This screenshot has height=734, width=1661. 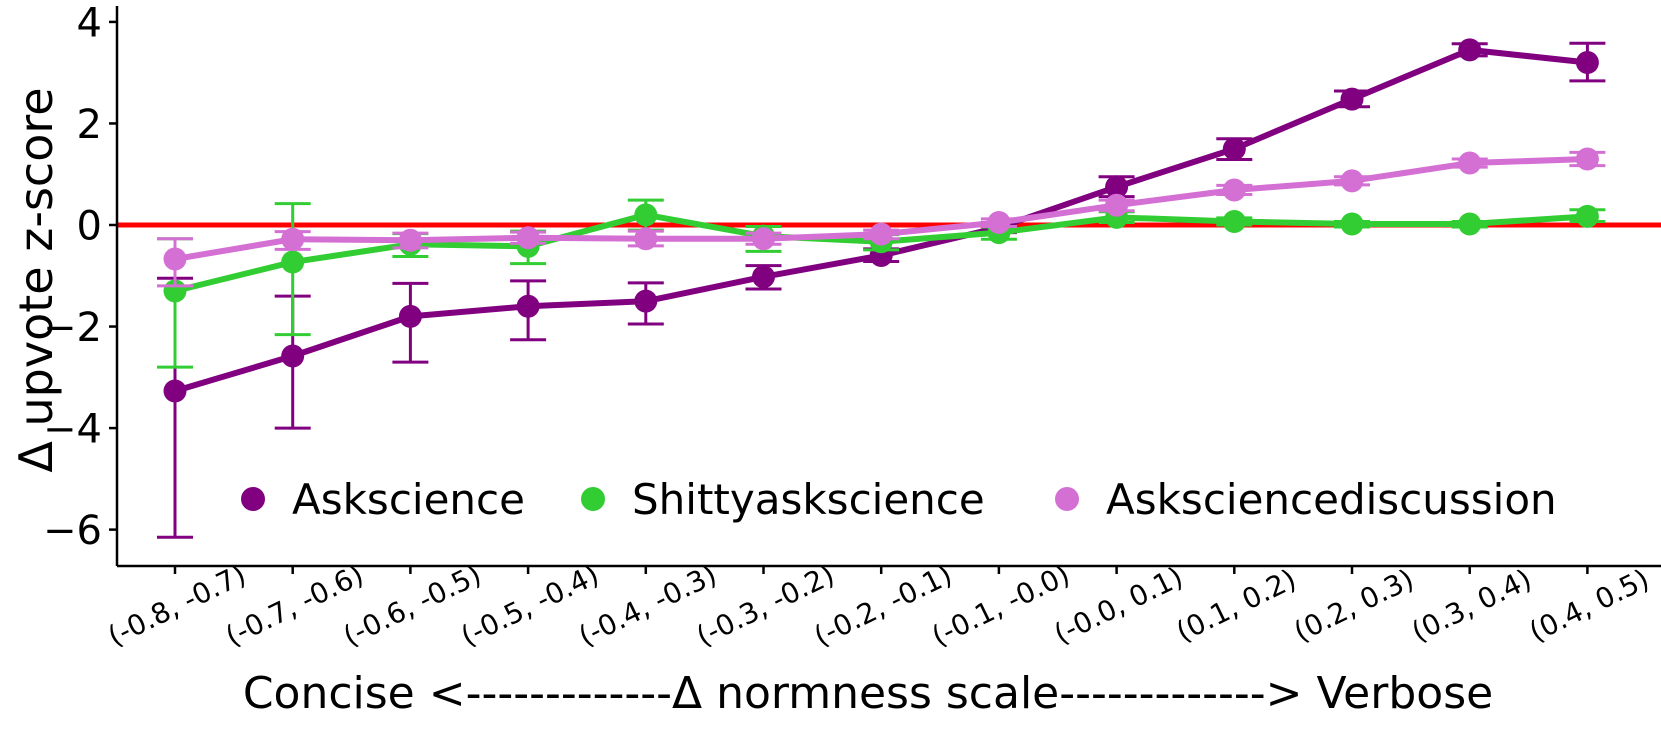 What do you see at coordinates (808, 499) in the screenshot?
I see `legend-label-shittyaskscience: Shittyaskscience` at bounding box center [808, 499].